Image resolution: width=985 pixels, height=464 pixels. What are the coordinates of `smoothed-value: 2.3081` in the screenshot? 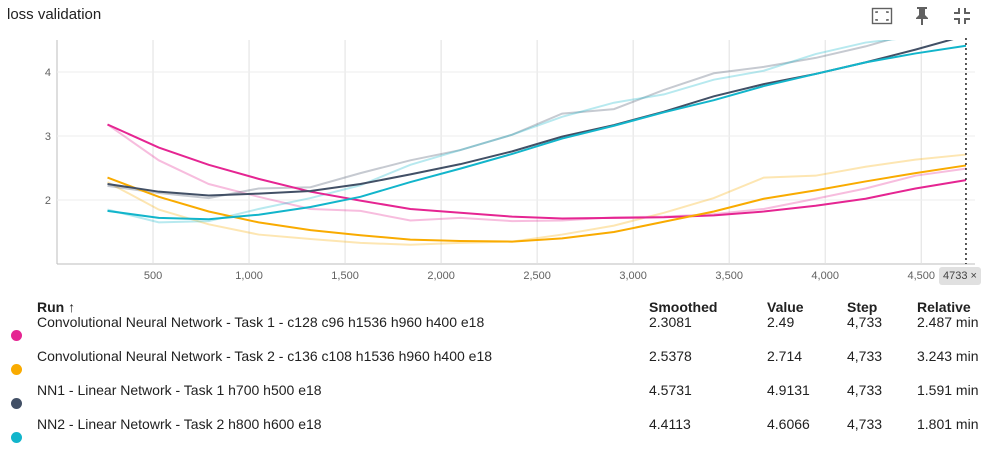 It's located at (708, 333).